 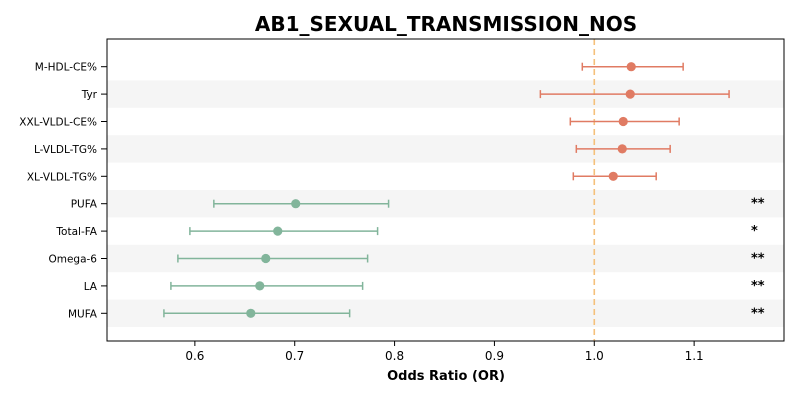 What do you see at coordinates (66, 68) in the screenshot?
I see `y-tick-label: M-HDL-CE%` at bounding box center [66, 68].